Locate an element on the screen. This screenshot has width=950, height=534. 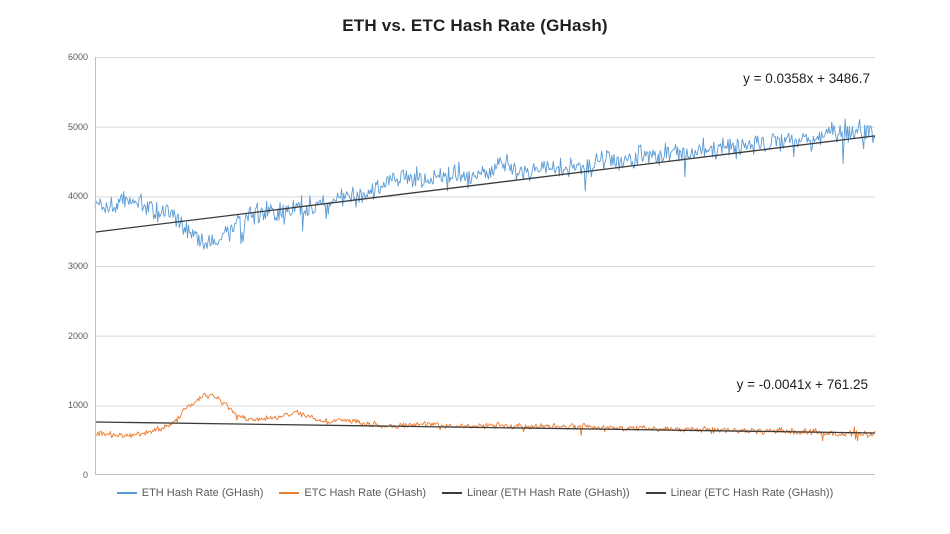
y-axis-tick-label: 0 is located at coordinates (85, 475).